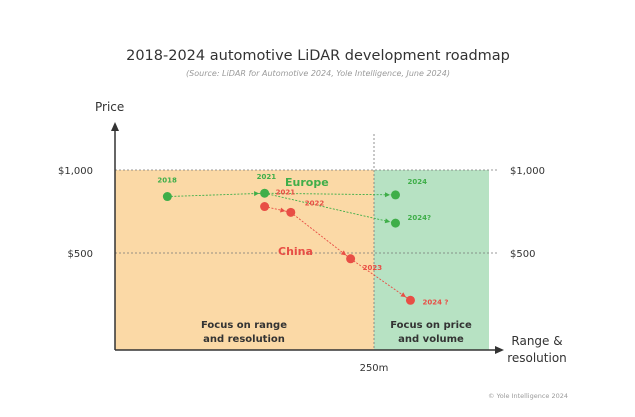 This screenshot has width=635, height=417. Describe the element at coordinates (537, 358) in the screenshot. I see `x-axis-label-line2: resolution` at that location.